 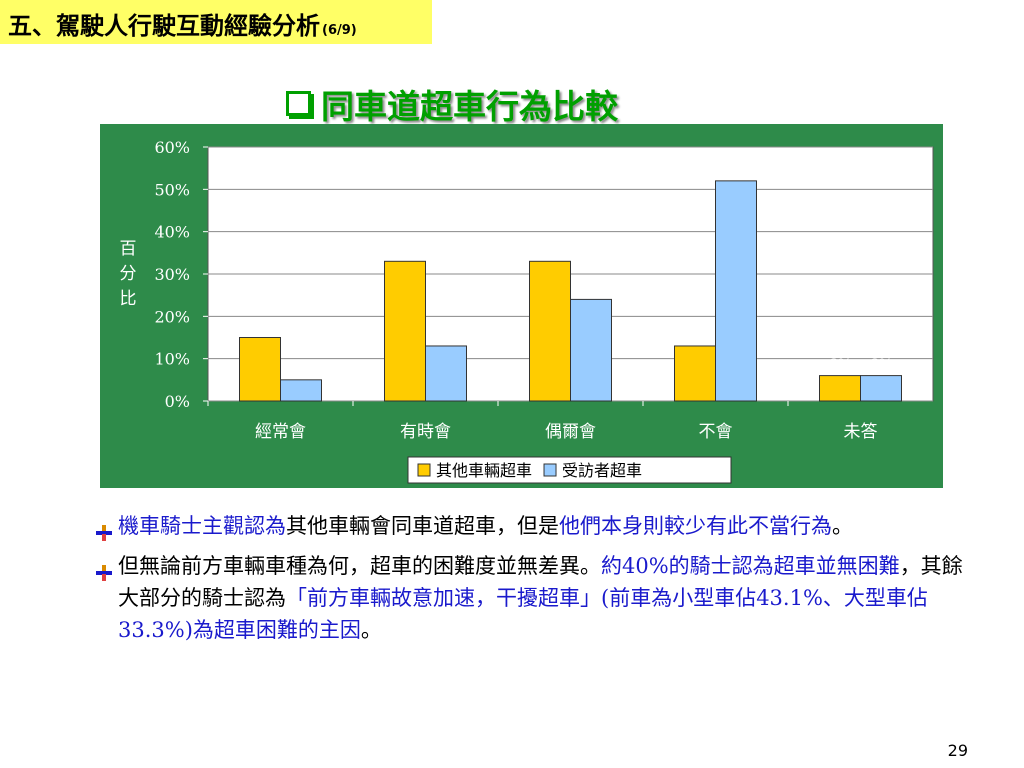 I want to click on y-tick-label: 20%, so click(x=172, y=316).